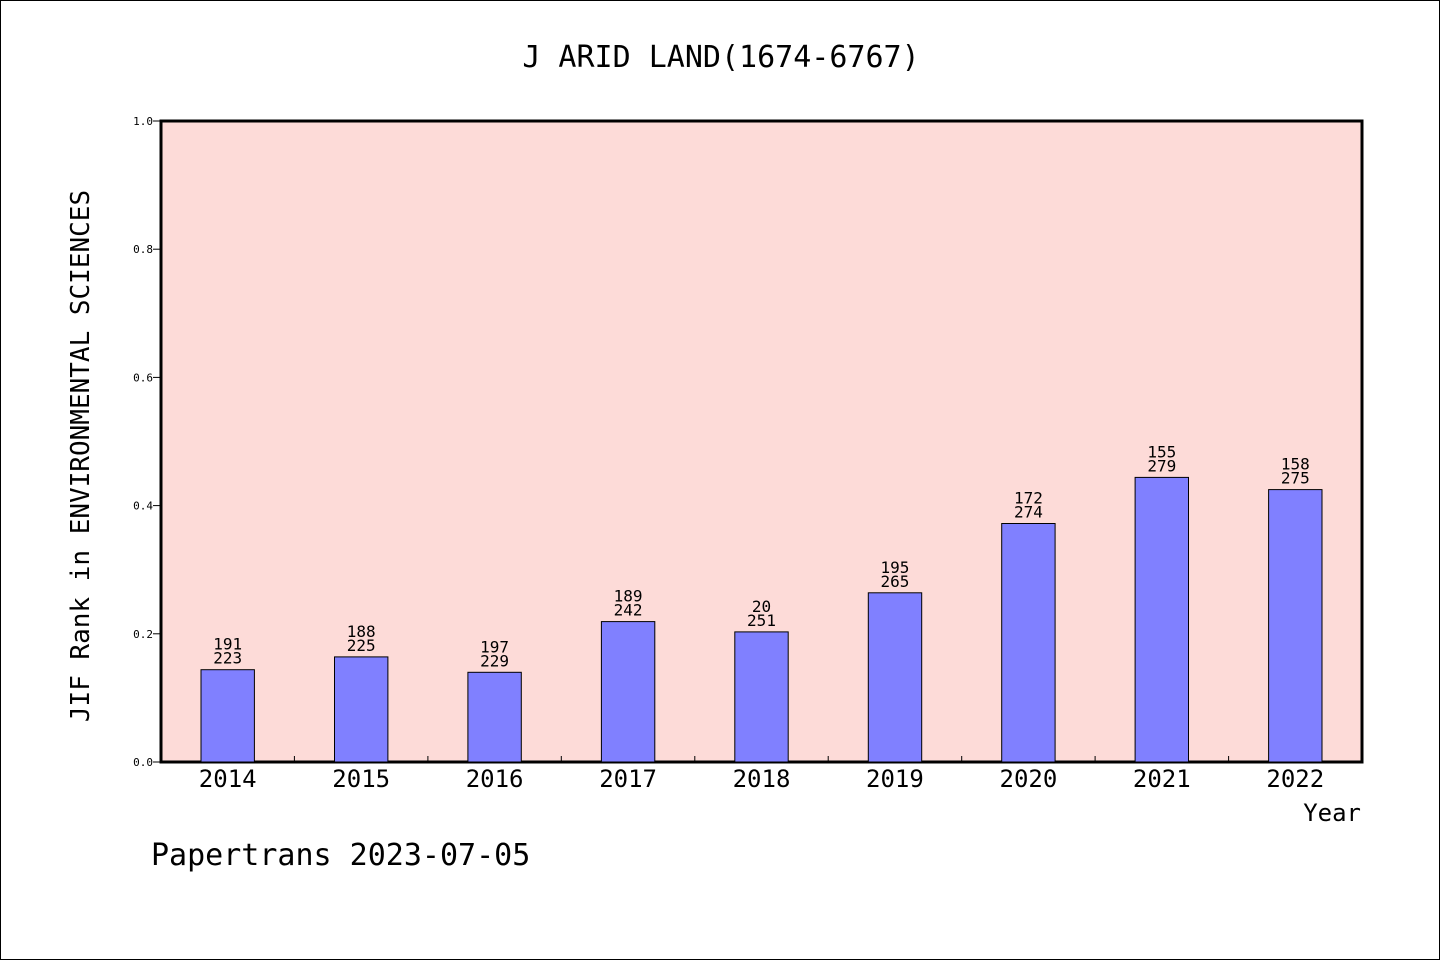  What do you see at coordinates (361, 631) in the screenshot?
I see `bar-rank-label: 188` at bounding box center [361, 631].